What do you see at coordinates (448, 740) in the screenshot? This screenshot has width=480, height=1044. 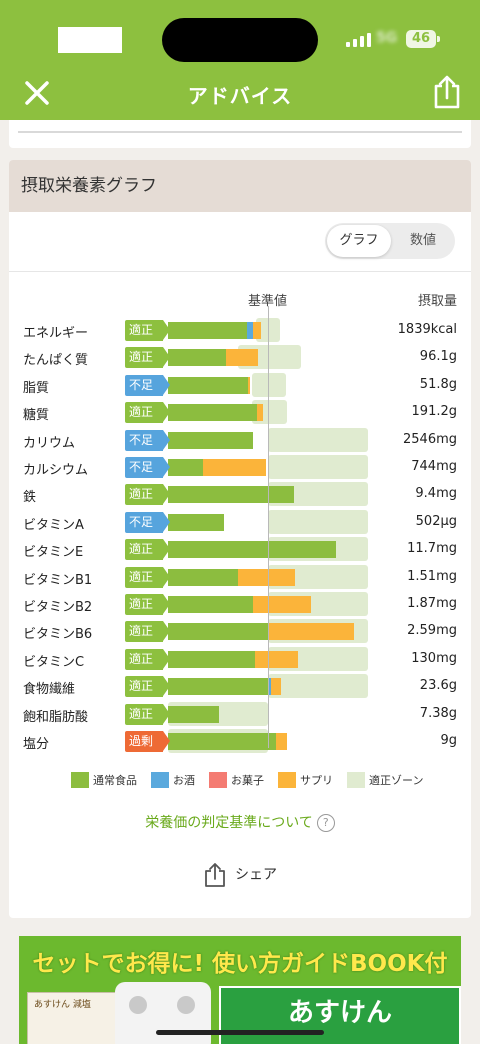 I see `intake-value: 9g` at bounding box center [448, 740].